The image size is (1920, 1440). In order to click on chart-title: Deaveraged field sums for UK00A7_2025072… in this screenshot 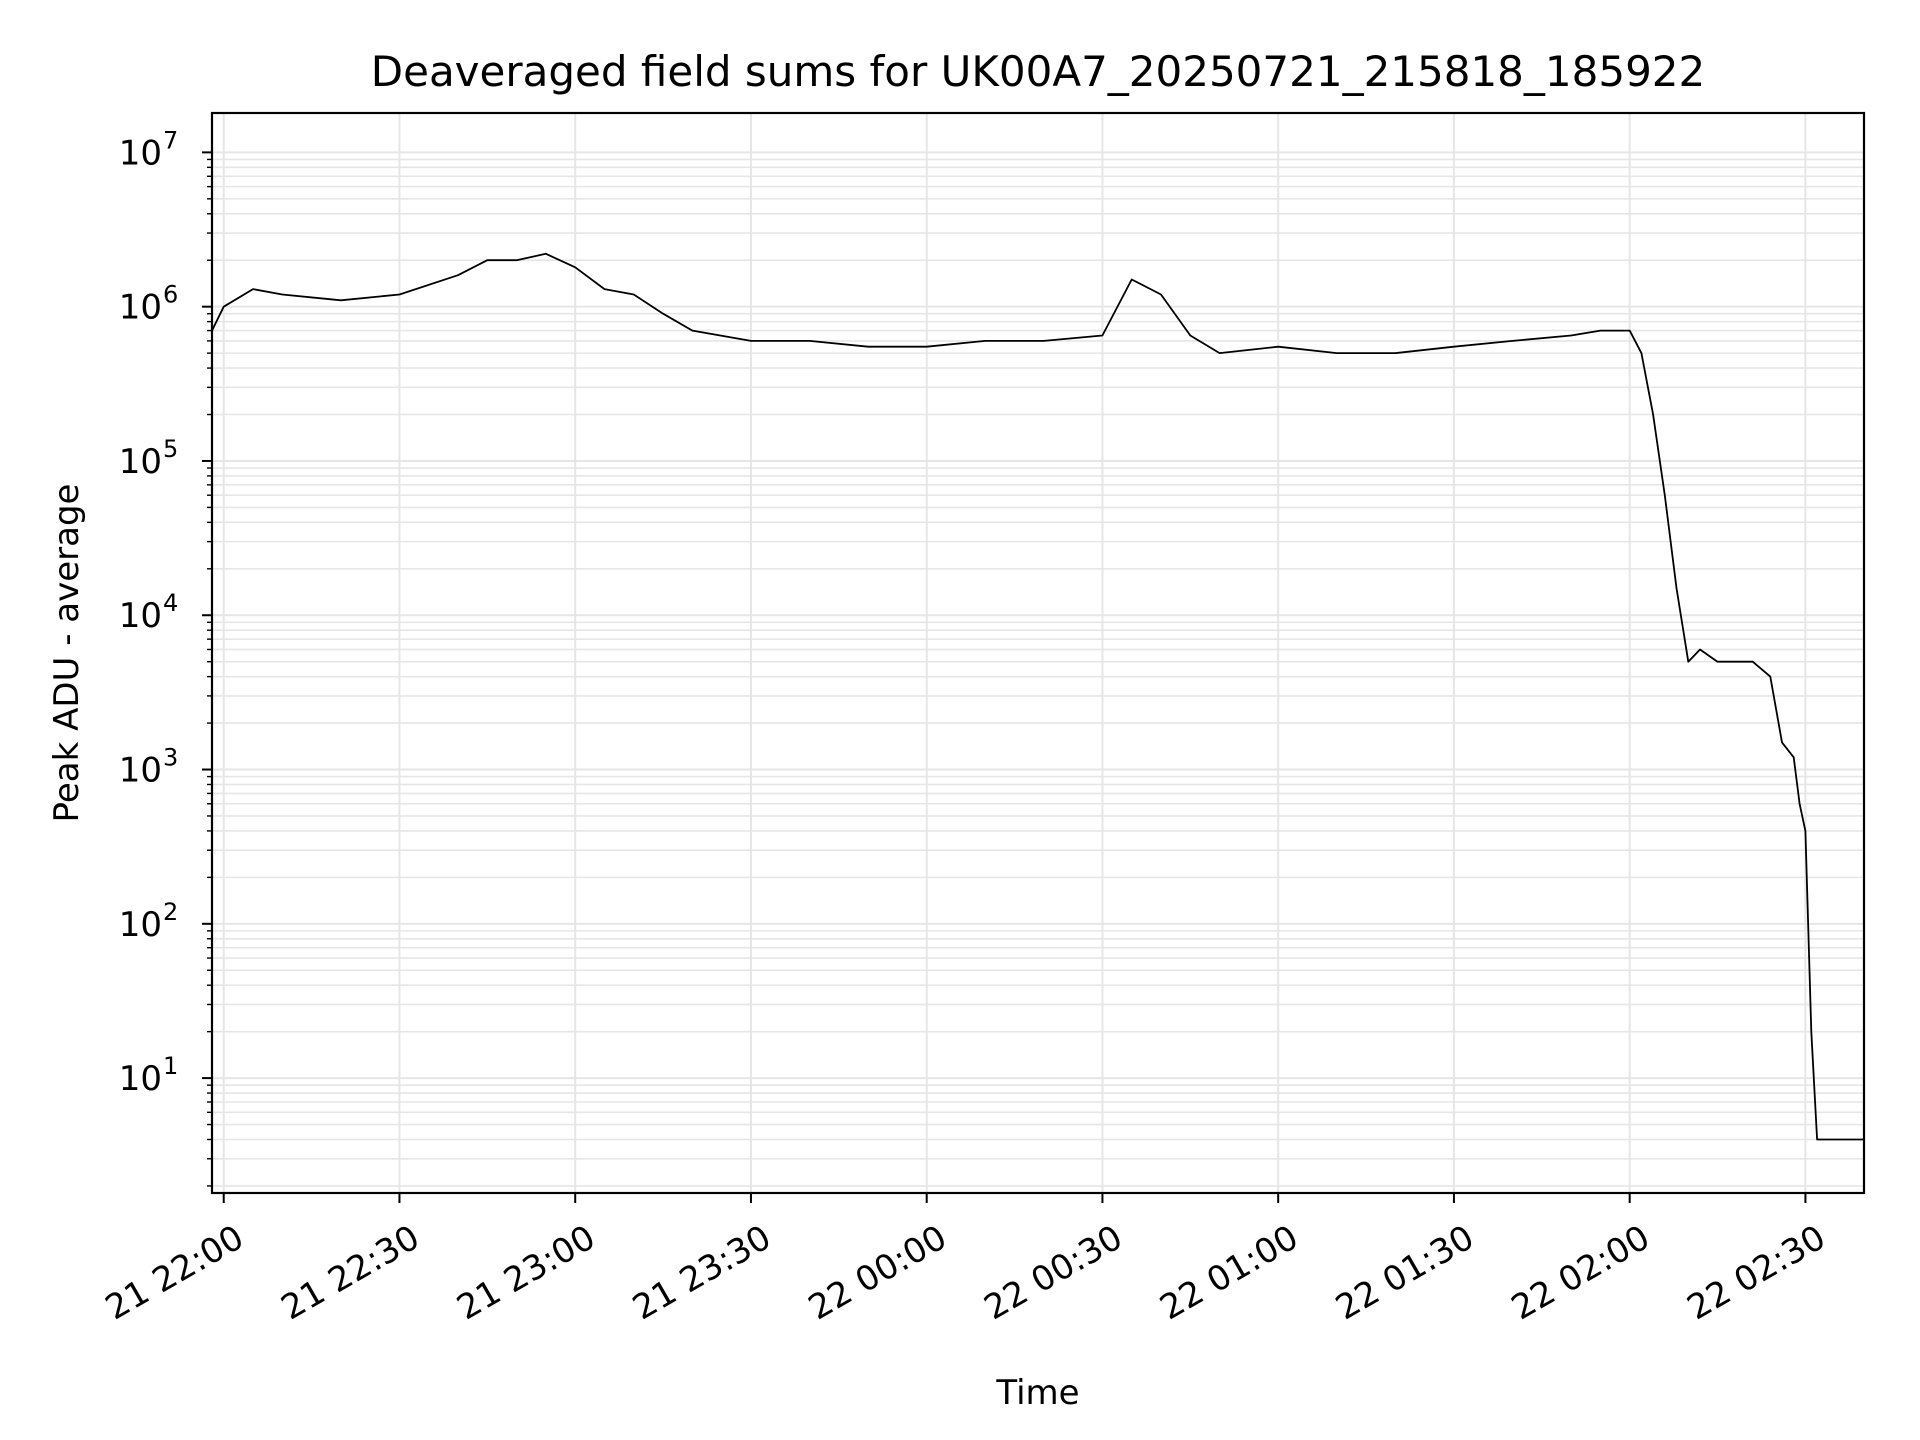, I will do `click(1038, 71)`.